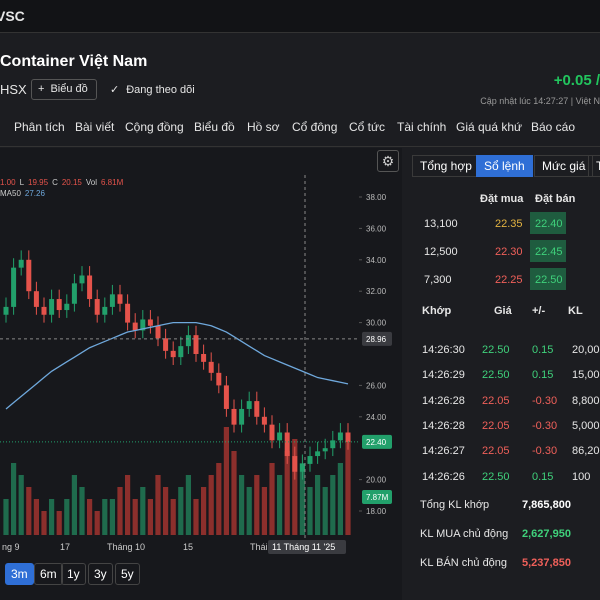 Image resolution: width=600 pixels, height=600 pixels. What do you see at coordinates (549, 280) in the screenshot?
I see `ask-price: 22.50` at bounding box center [549, 280].